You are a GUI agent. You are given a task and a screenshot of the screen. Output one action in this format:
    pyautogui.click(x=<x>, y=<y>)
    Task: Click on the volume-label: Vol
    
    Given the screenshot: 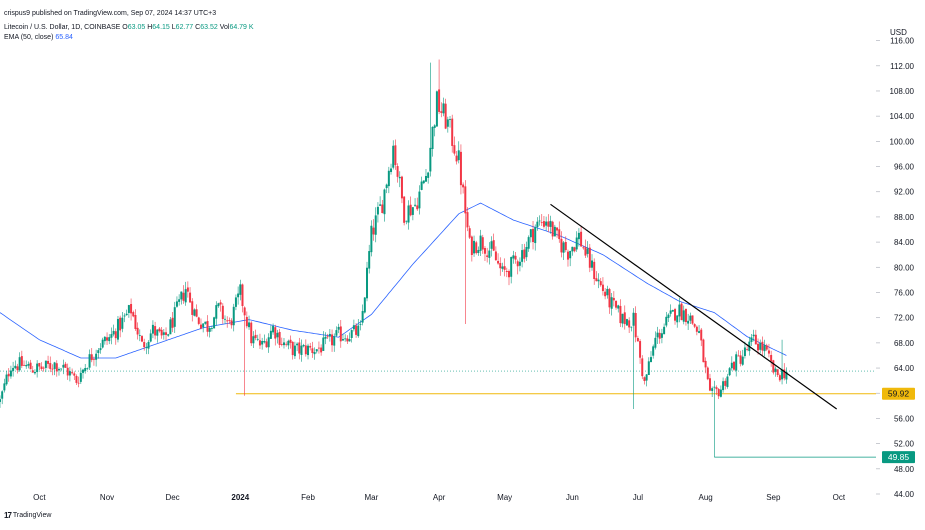 What is the action you would take?
    pyautogui.click(x=224, y=27)
    